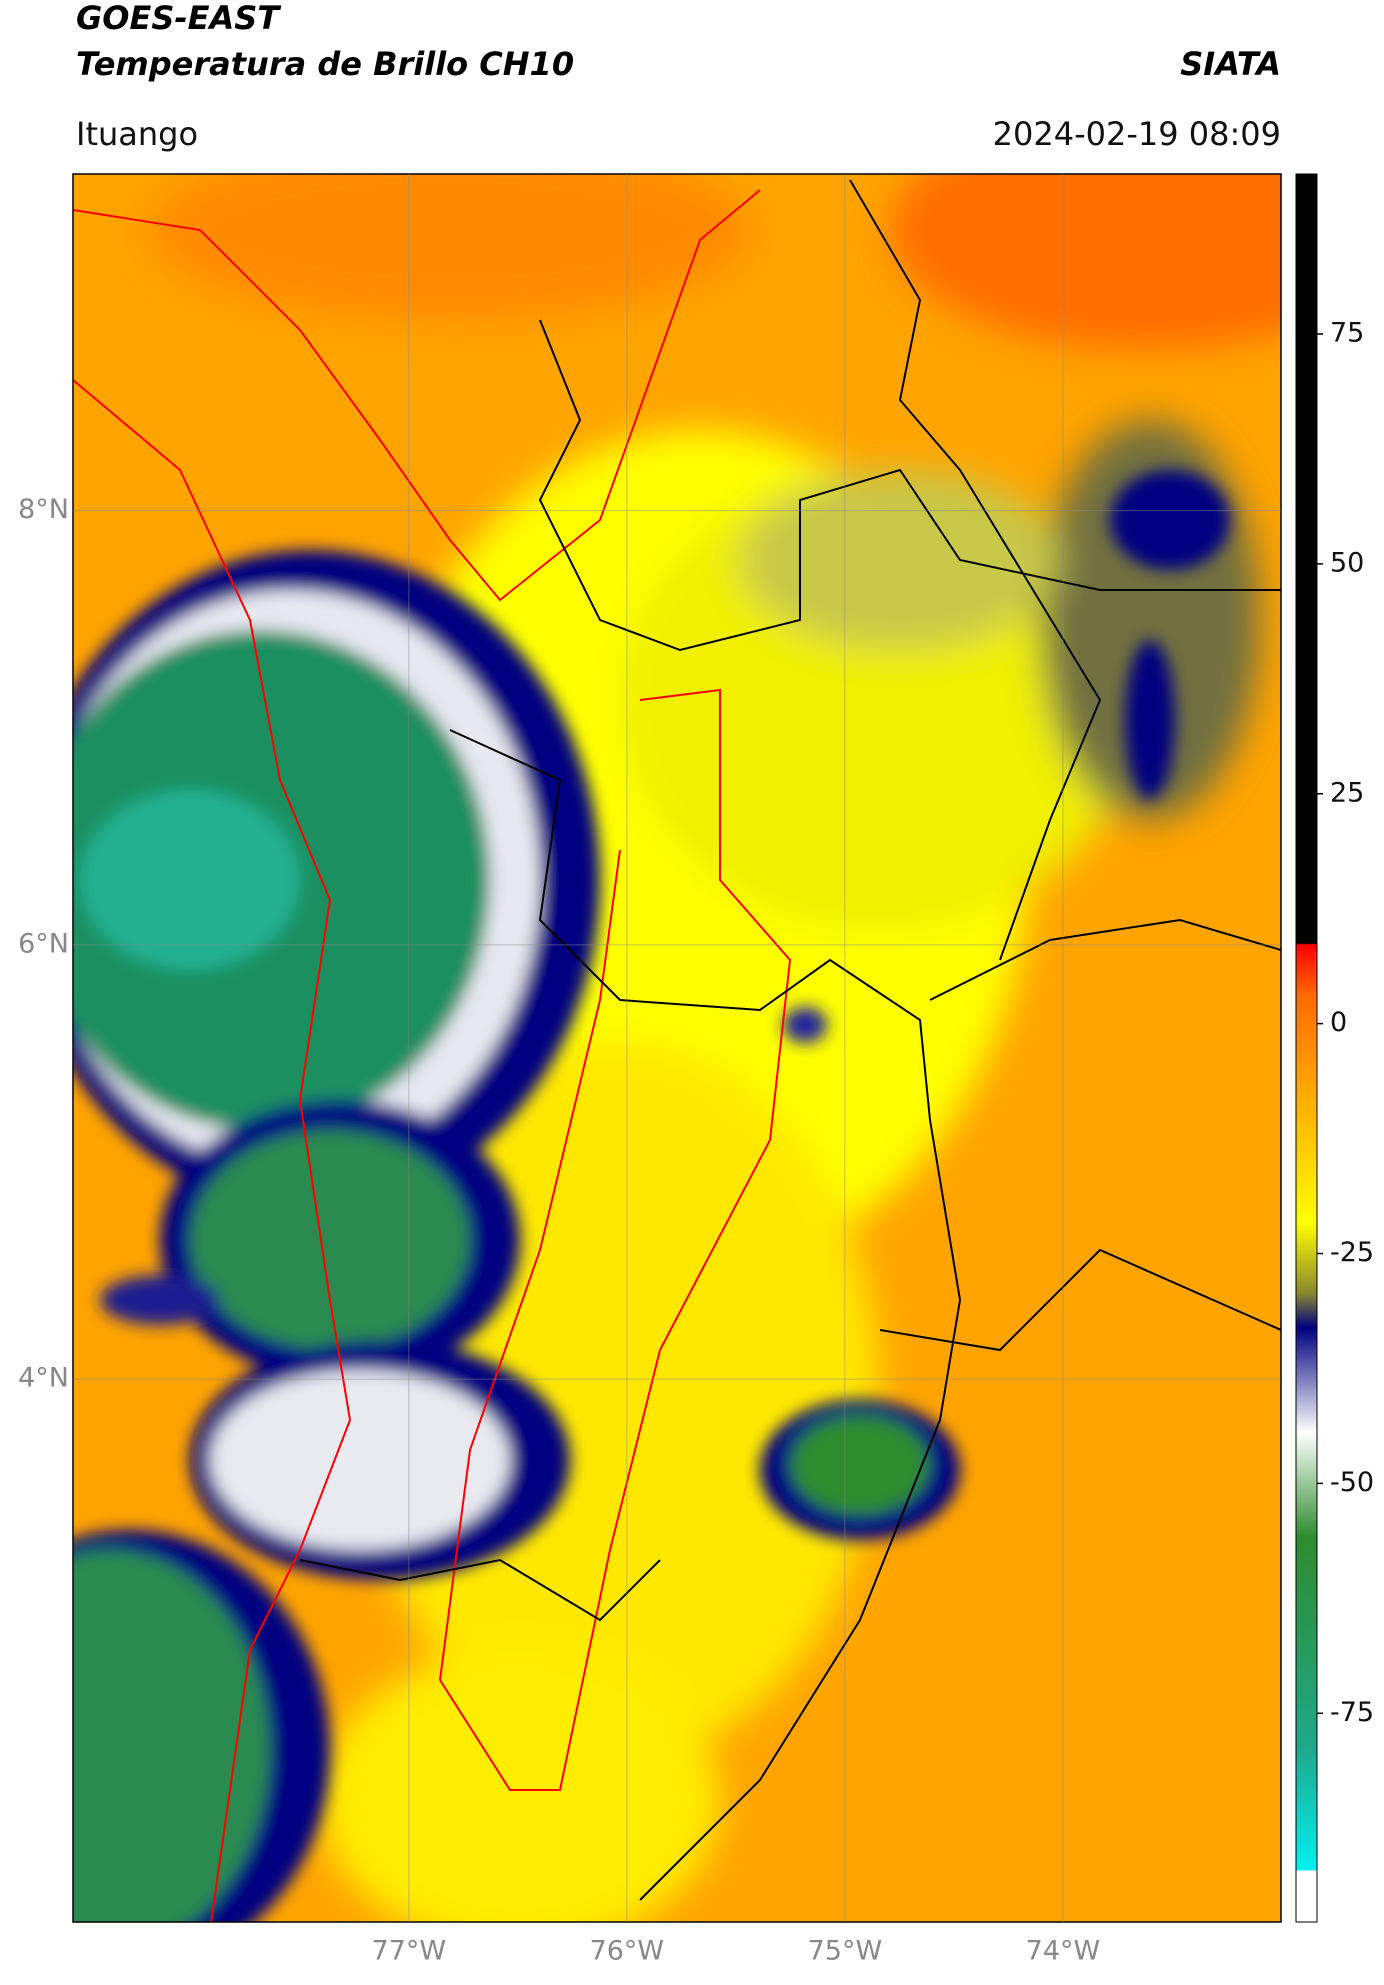 This screenshot has height=1985, width=1384. Describe the element at coordinates (1338, 1022) in the screenshot. I see `colorbar-tick-label: 0` at that location.